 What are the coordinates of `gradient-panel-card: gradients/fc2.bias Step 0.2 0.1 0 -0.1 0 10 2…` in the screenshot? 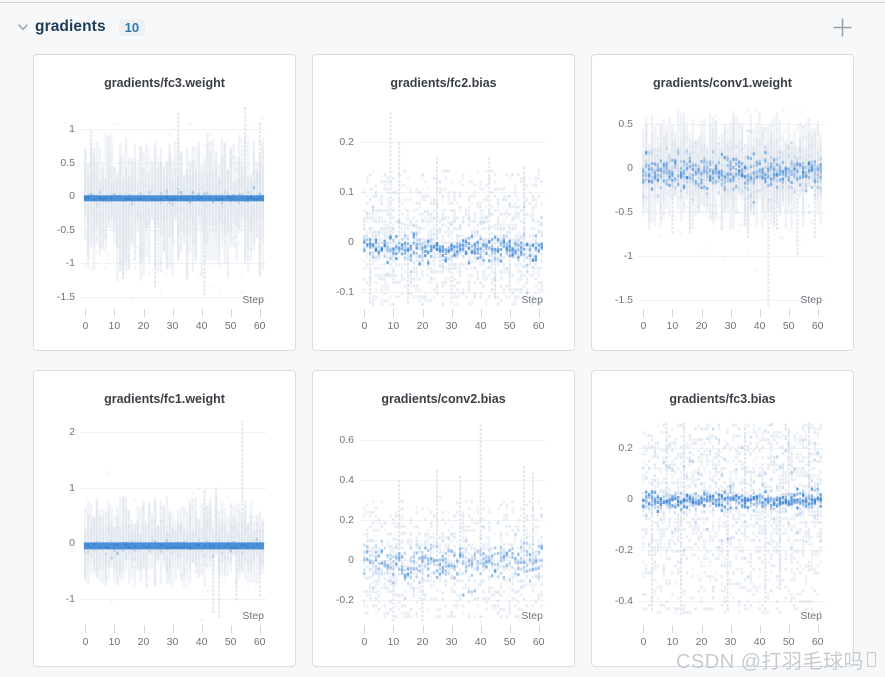 It's located at (443, 202).